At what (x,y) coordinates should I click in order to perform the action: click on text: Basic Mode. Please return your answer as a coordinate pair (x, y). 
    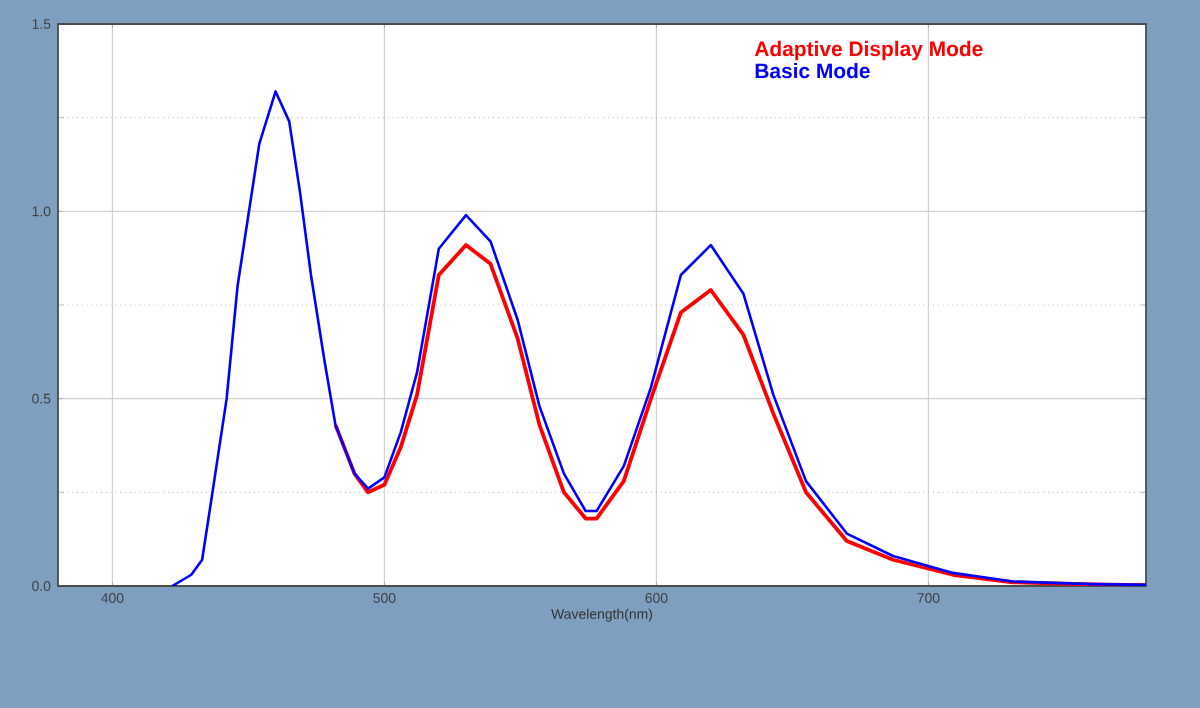
    Looking at the image, I should click on (812, 70).